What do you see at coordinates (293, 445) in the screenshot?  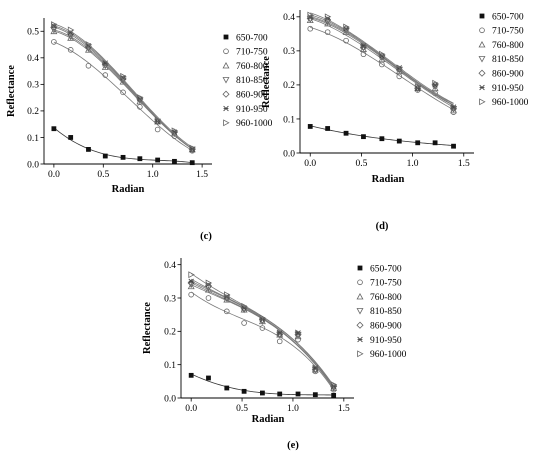 I see `panel-label: (e)` at bounding box center [293, 445].